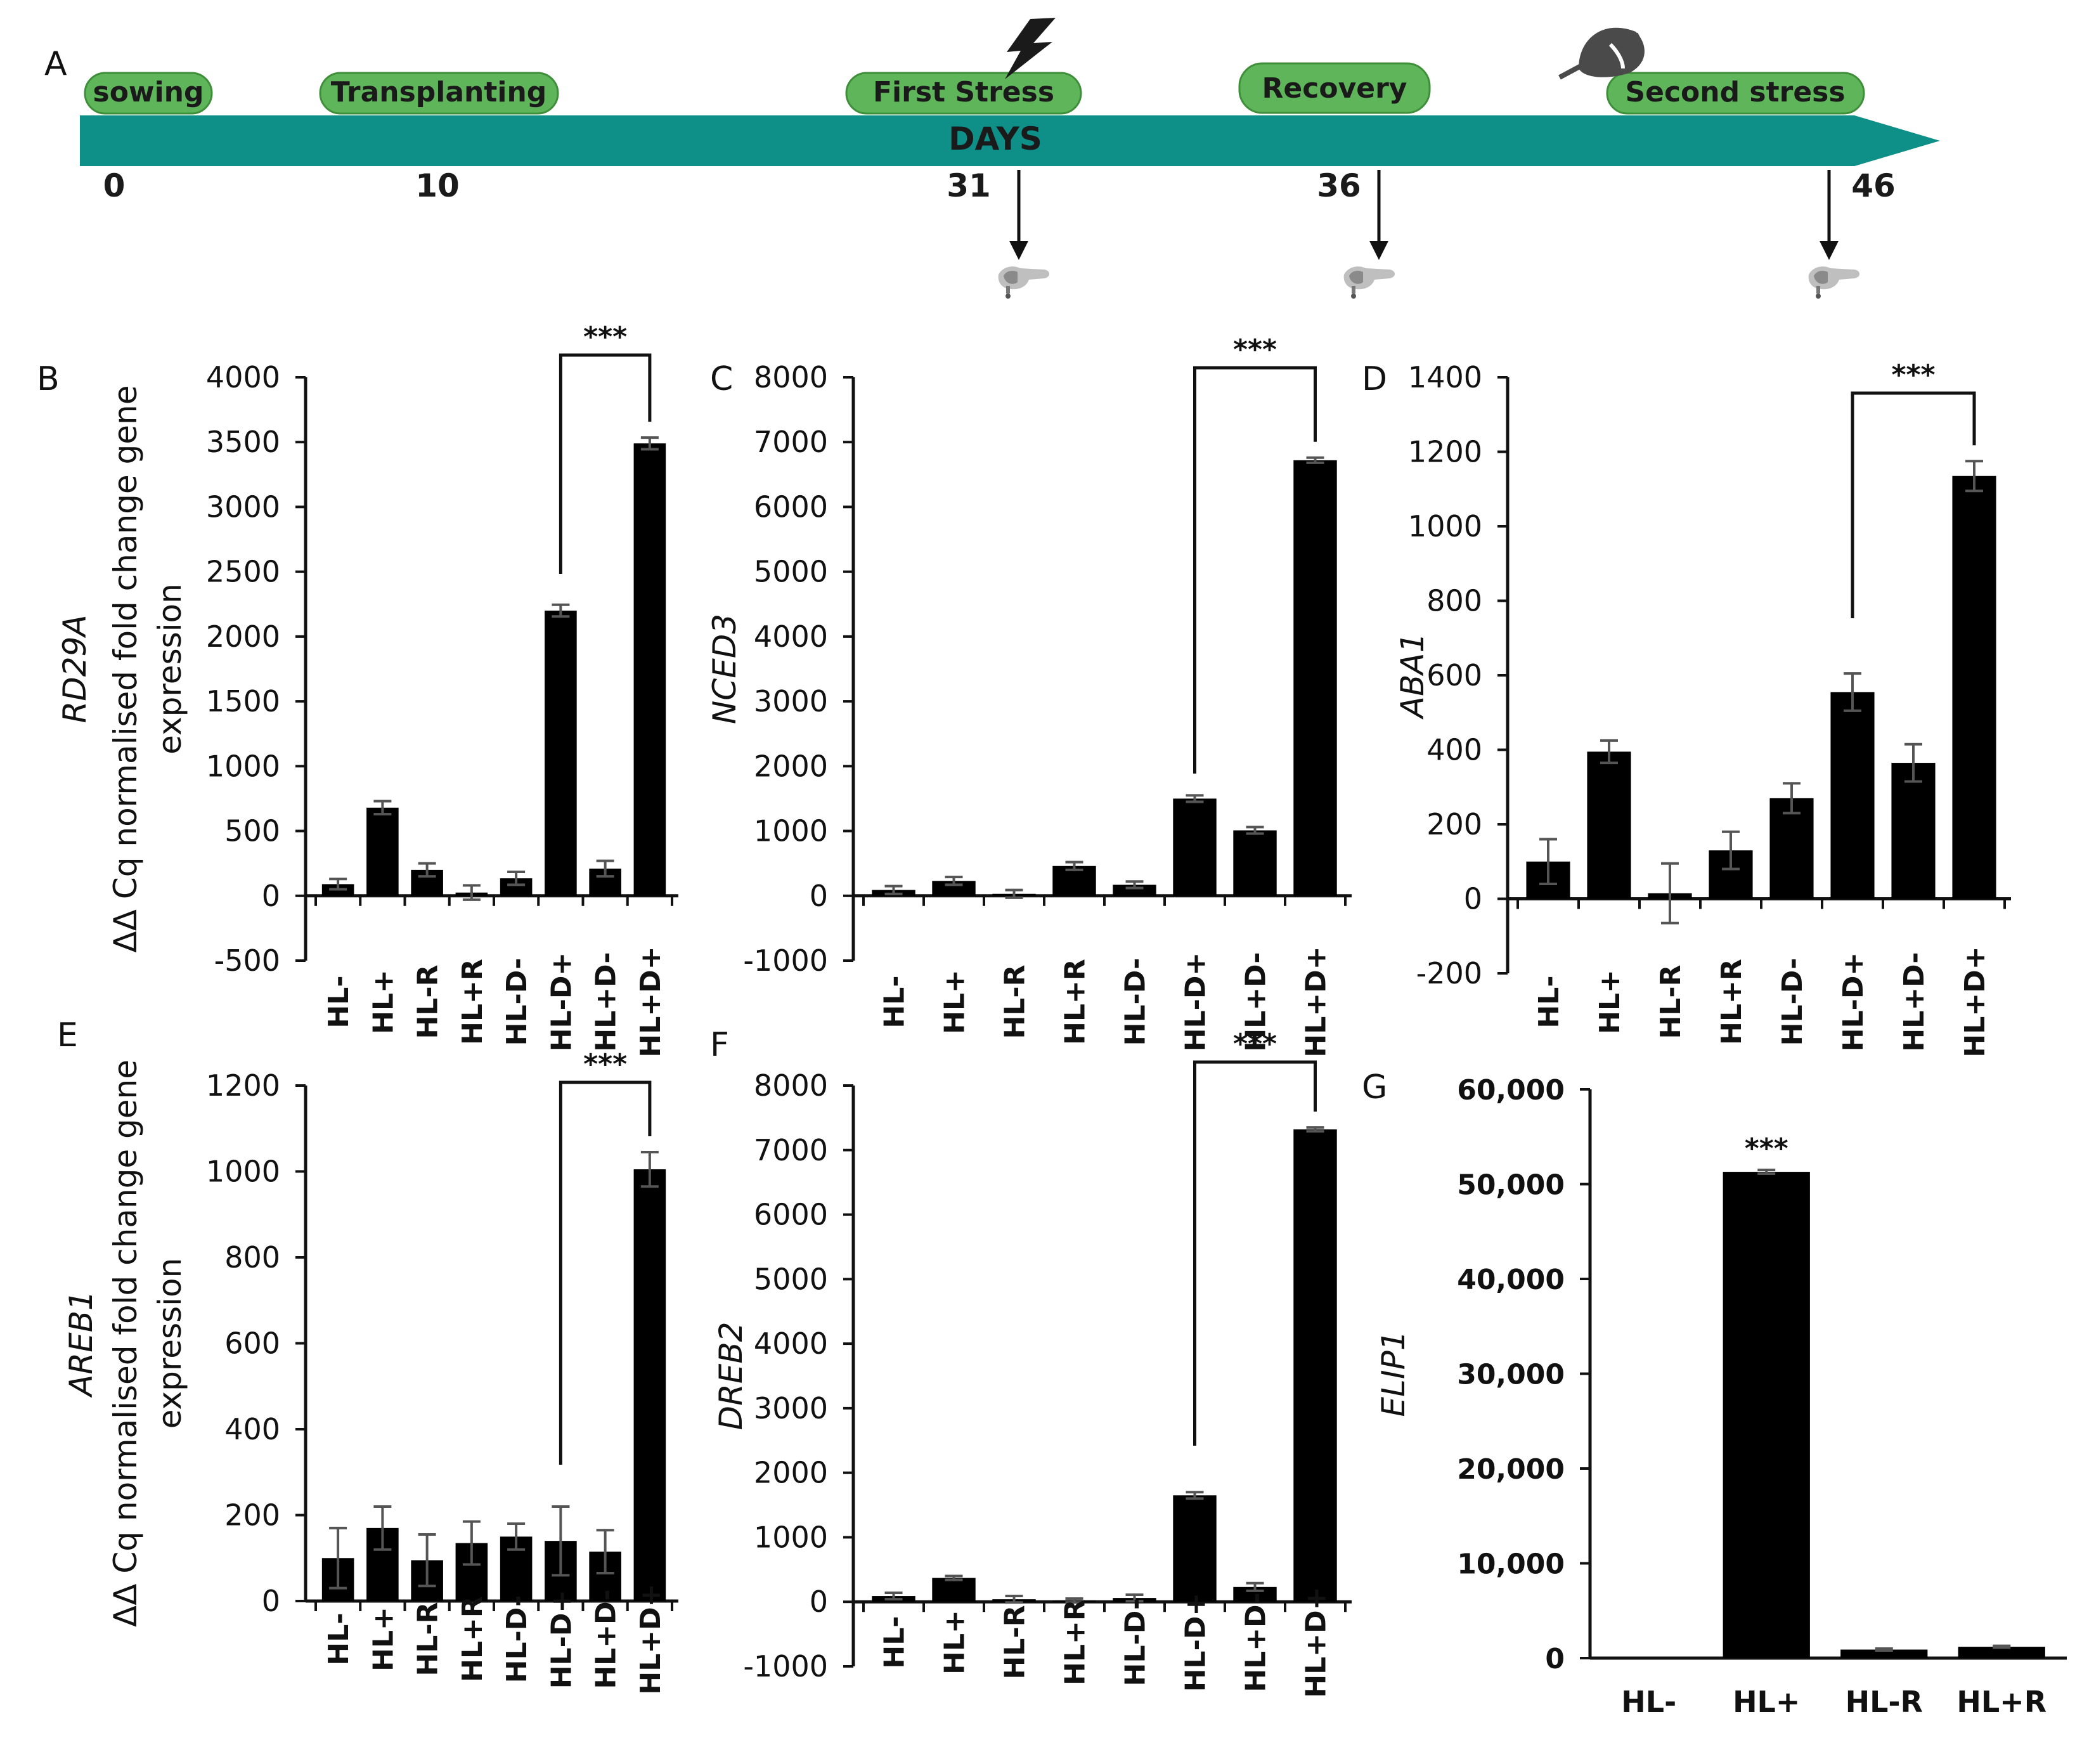 The width and height of the screenshot is (2082, 1764). I want to click on panel-letter-b: B, so click(49, 379).